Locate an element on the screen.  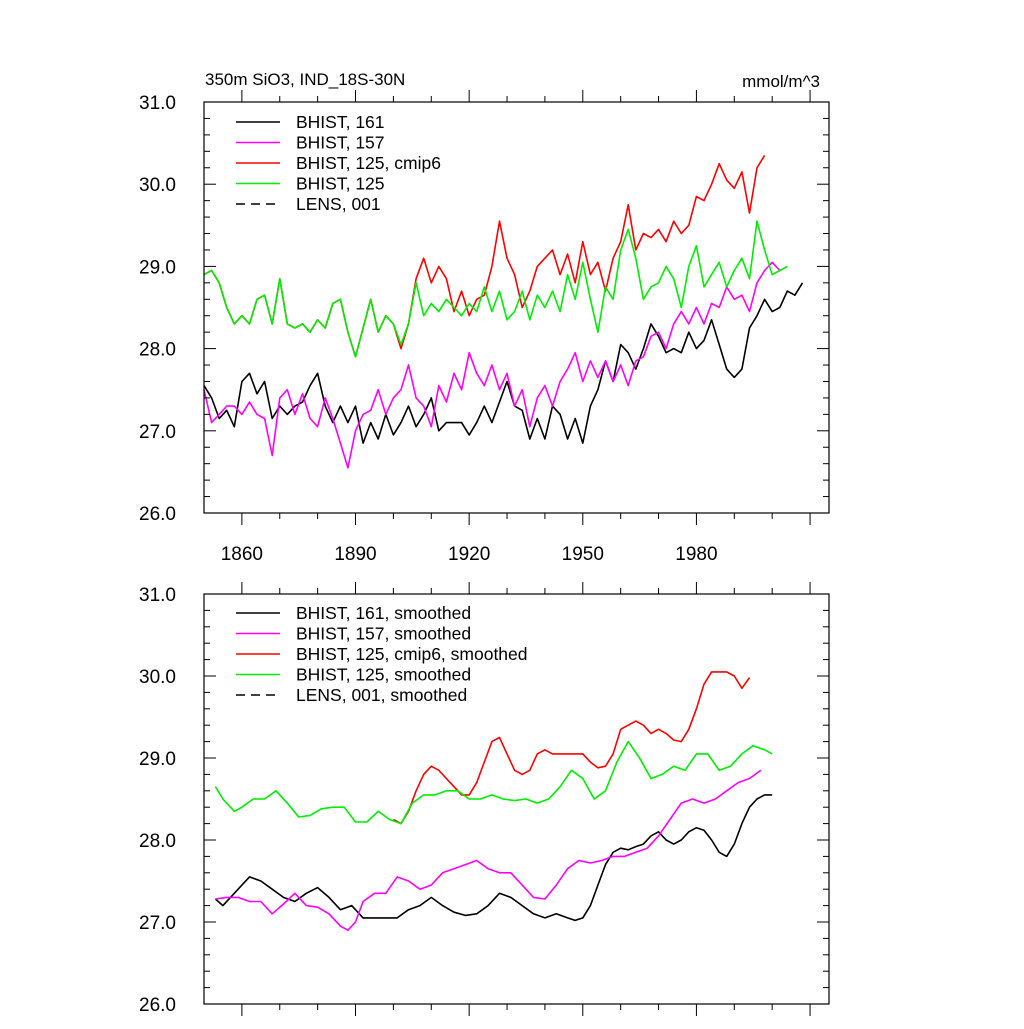
bottom-legend-label: BHIST, 125, cmip6, smoothed is located at coordinates (412, 654).